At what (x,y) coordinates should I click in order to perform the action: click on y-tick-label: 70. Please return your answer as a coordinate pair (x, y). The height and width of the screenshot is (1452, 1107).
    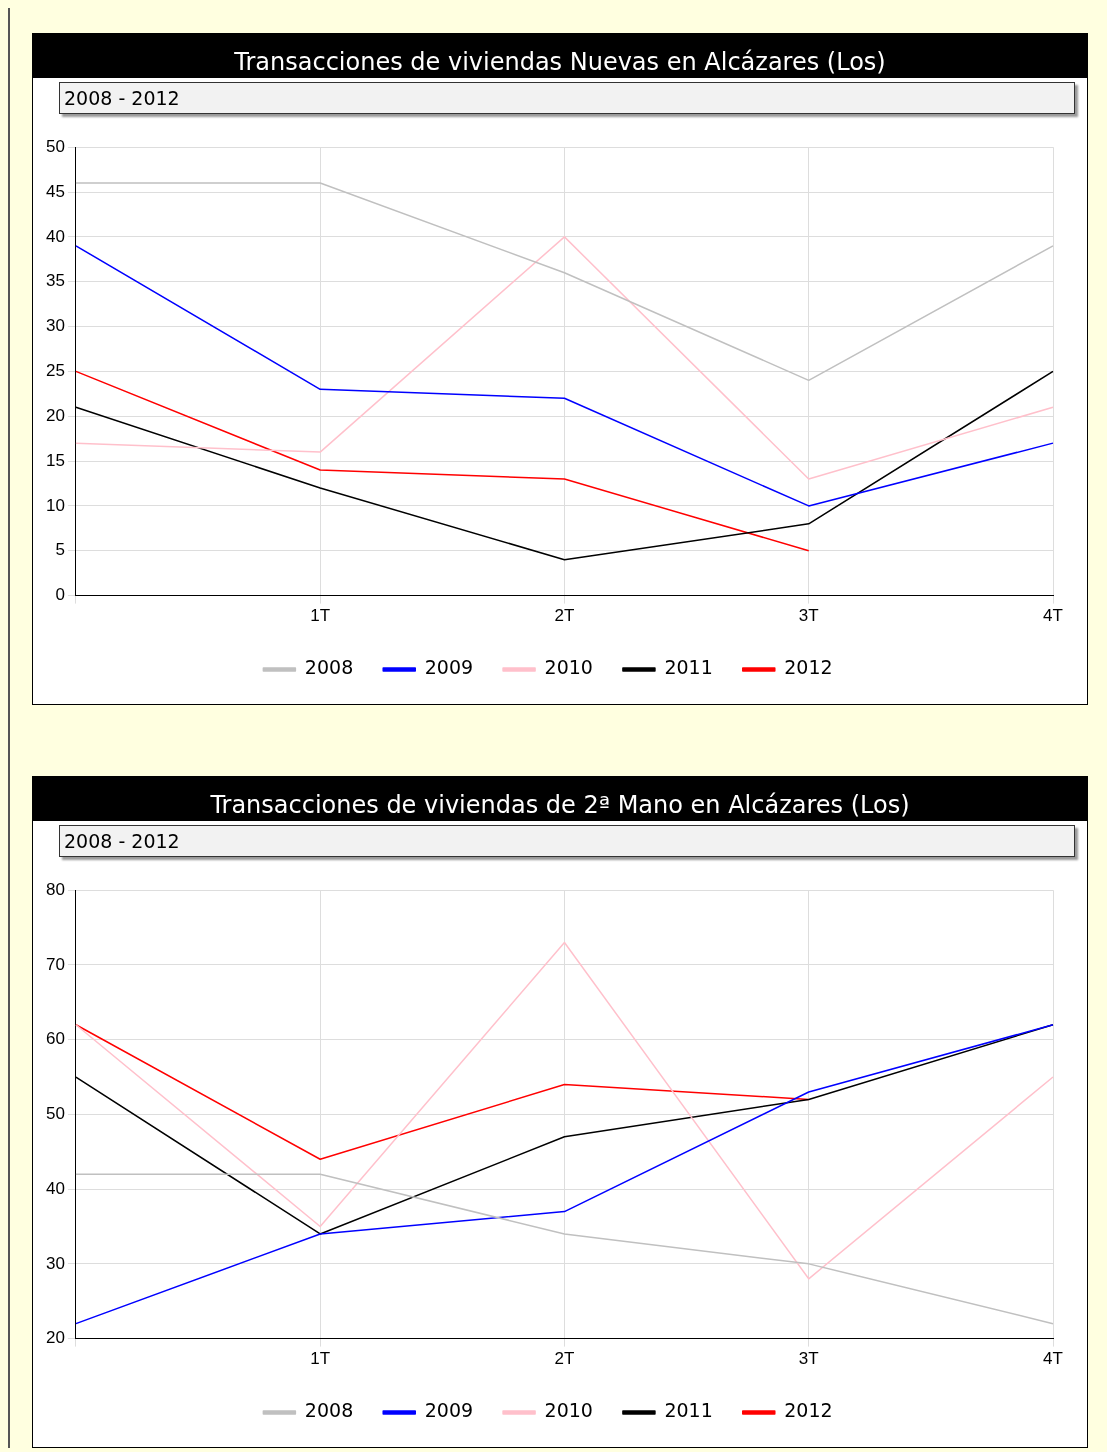
    Looking at the image, I should click on (55, 964).